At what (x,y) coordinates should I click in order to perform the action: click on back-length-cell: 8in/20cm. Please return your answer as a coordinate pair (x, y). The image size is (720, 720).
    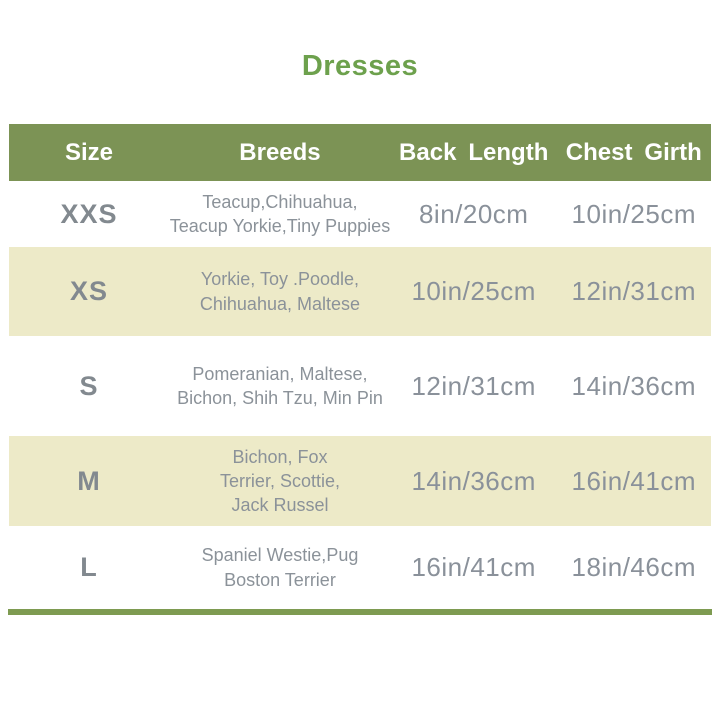
    Looking at the image, I should click on (473, 213).